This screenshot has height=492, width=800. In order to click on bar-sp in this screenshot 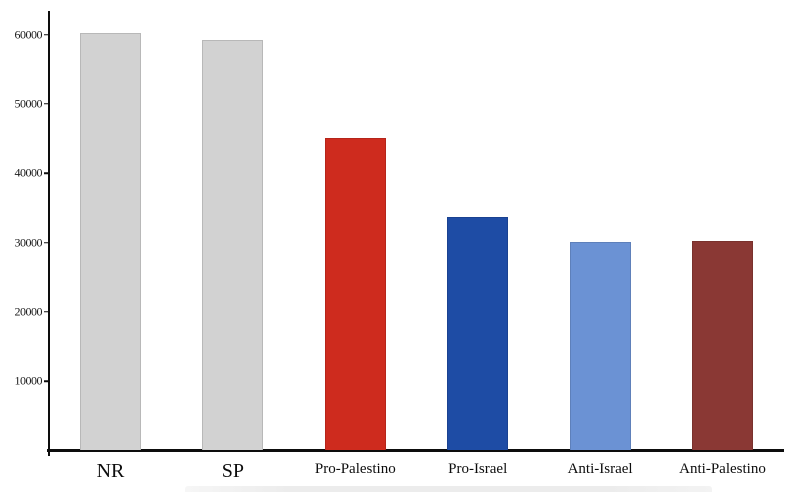, I will do `click(233, 245)`.